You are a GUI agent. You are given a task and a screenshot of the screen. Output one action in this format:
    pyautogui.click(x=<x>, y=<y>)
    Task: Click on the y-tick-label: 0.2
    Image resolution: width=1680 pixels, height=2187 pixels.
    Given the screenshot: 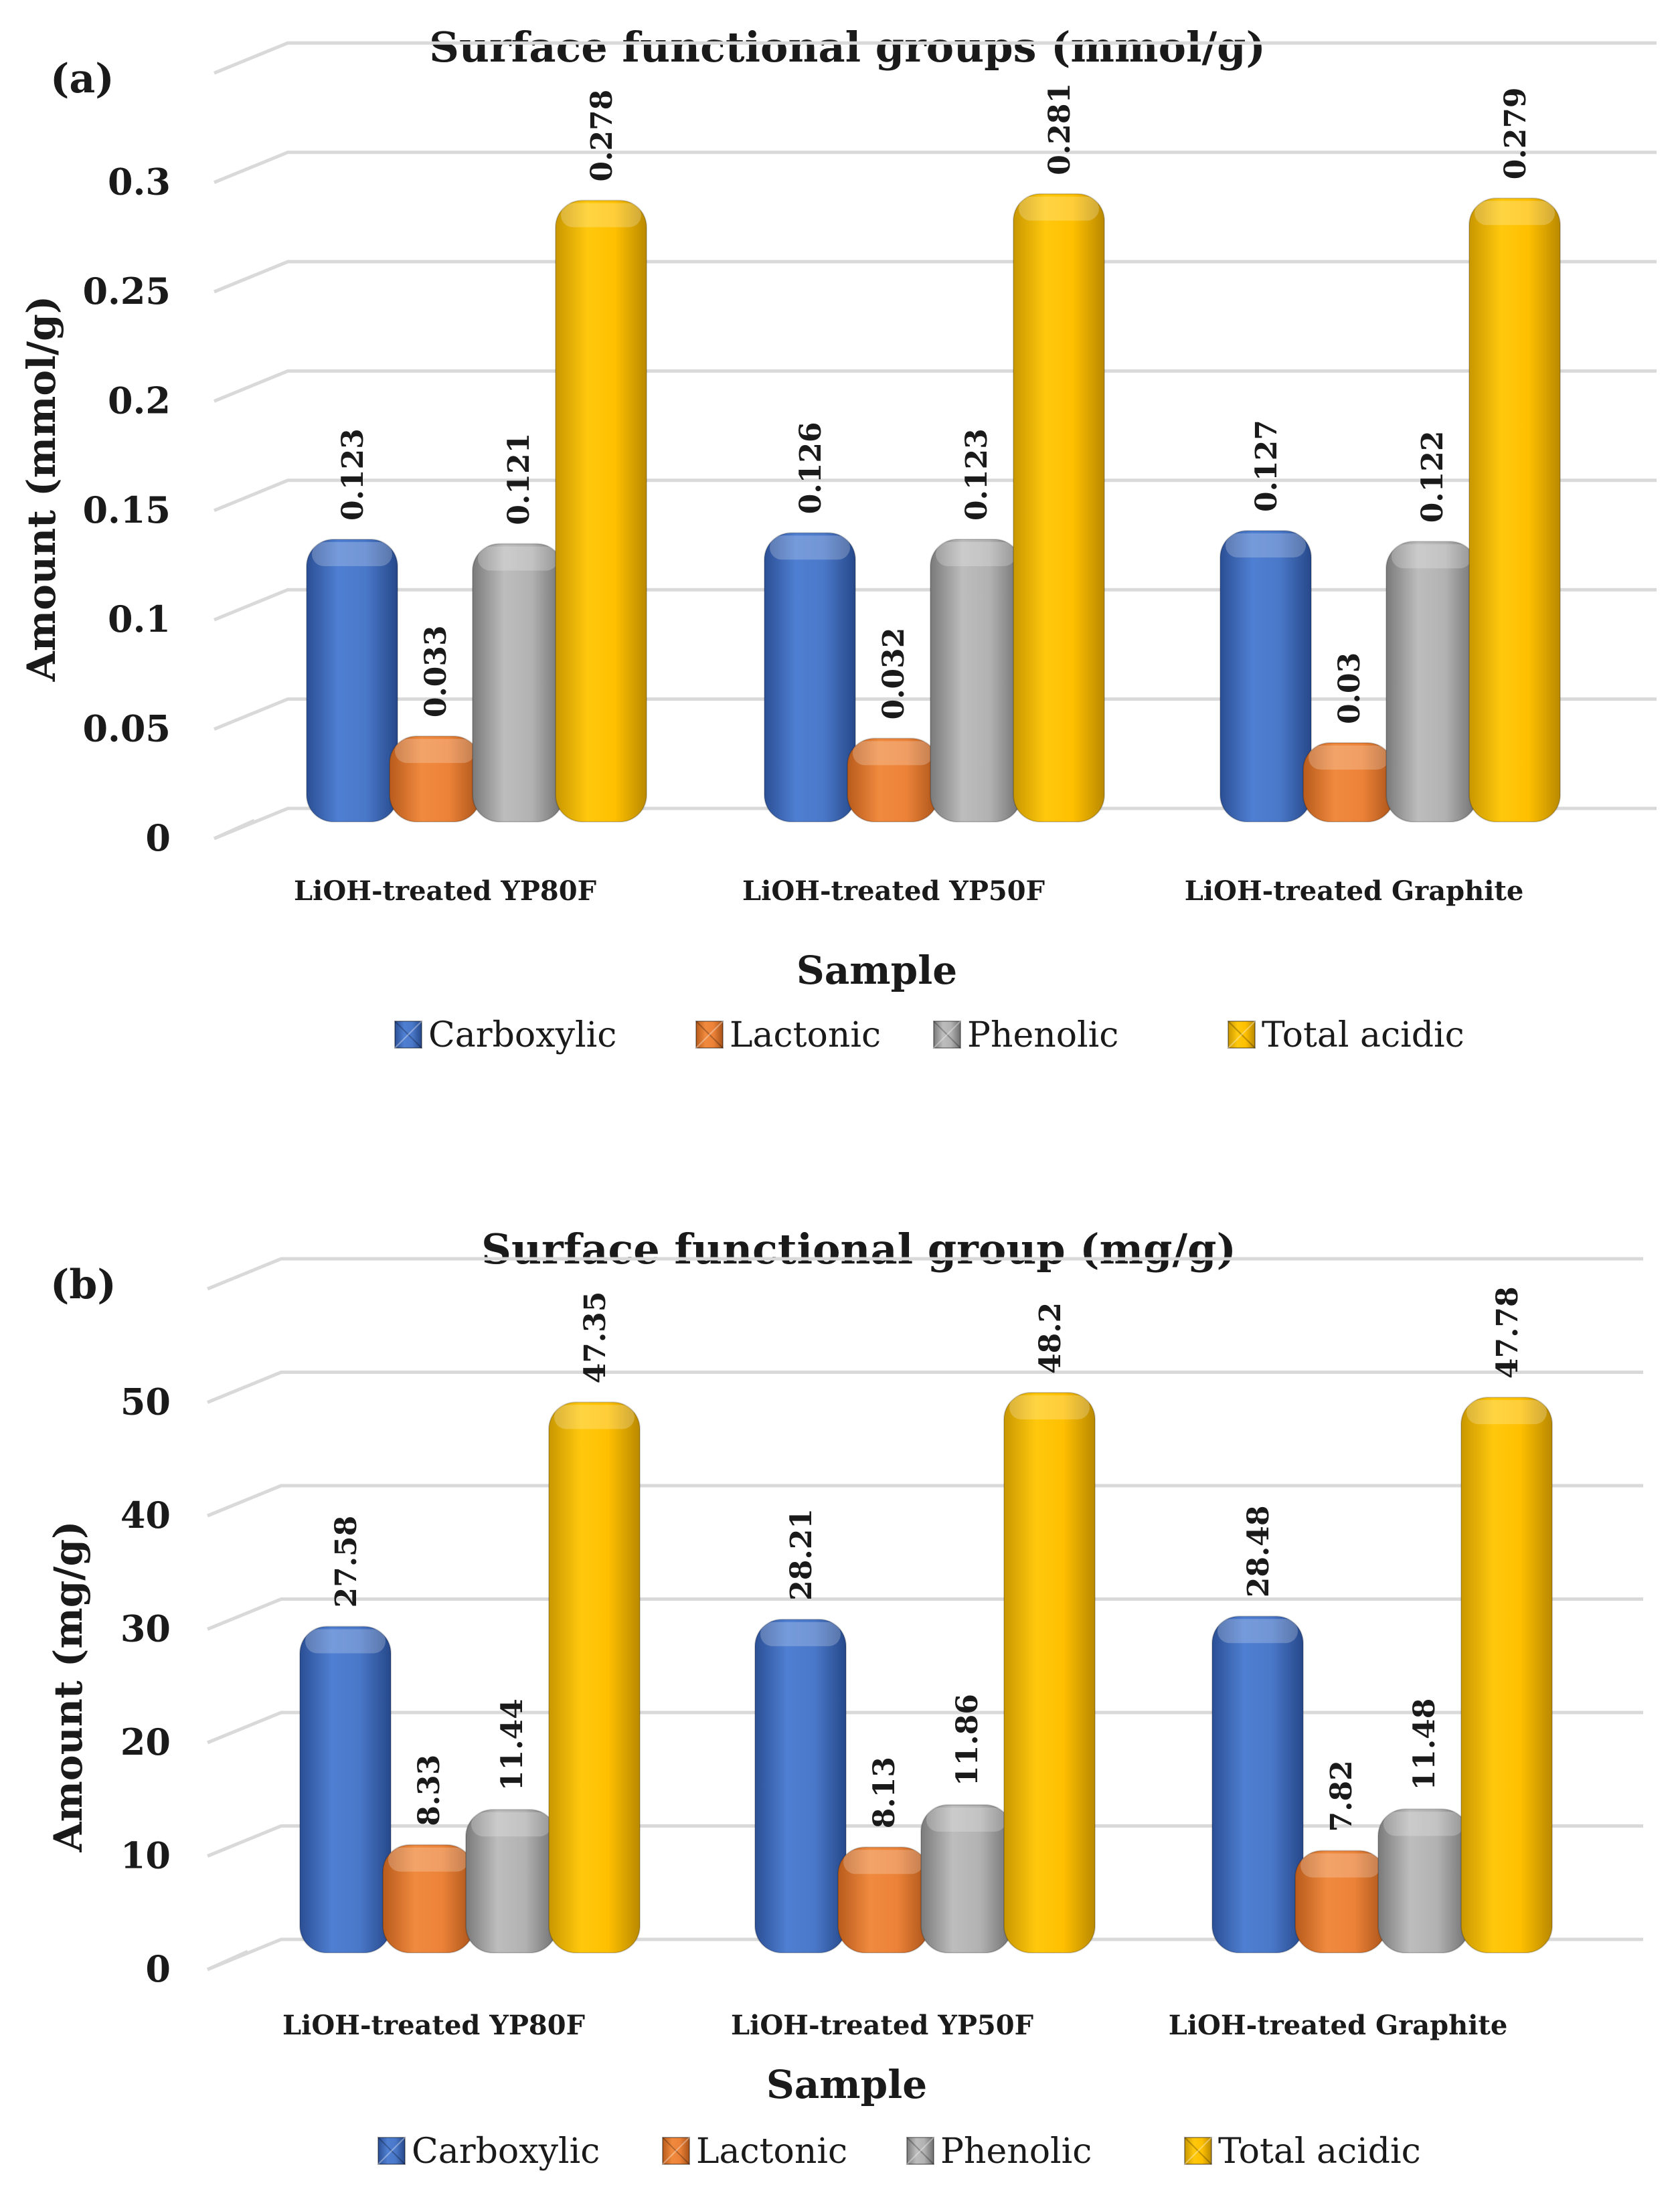 What is the action you would take?
    pyautogui.click(x=139, y=401)
    